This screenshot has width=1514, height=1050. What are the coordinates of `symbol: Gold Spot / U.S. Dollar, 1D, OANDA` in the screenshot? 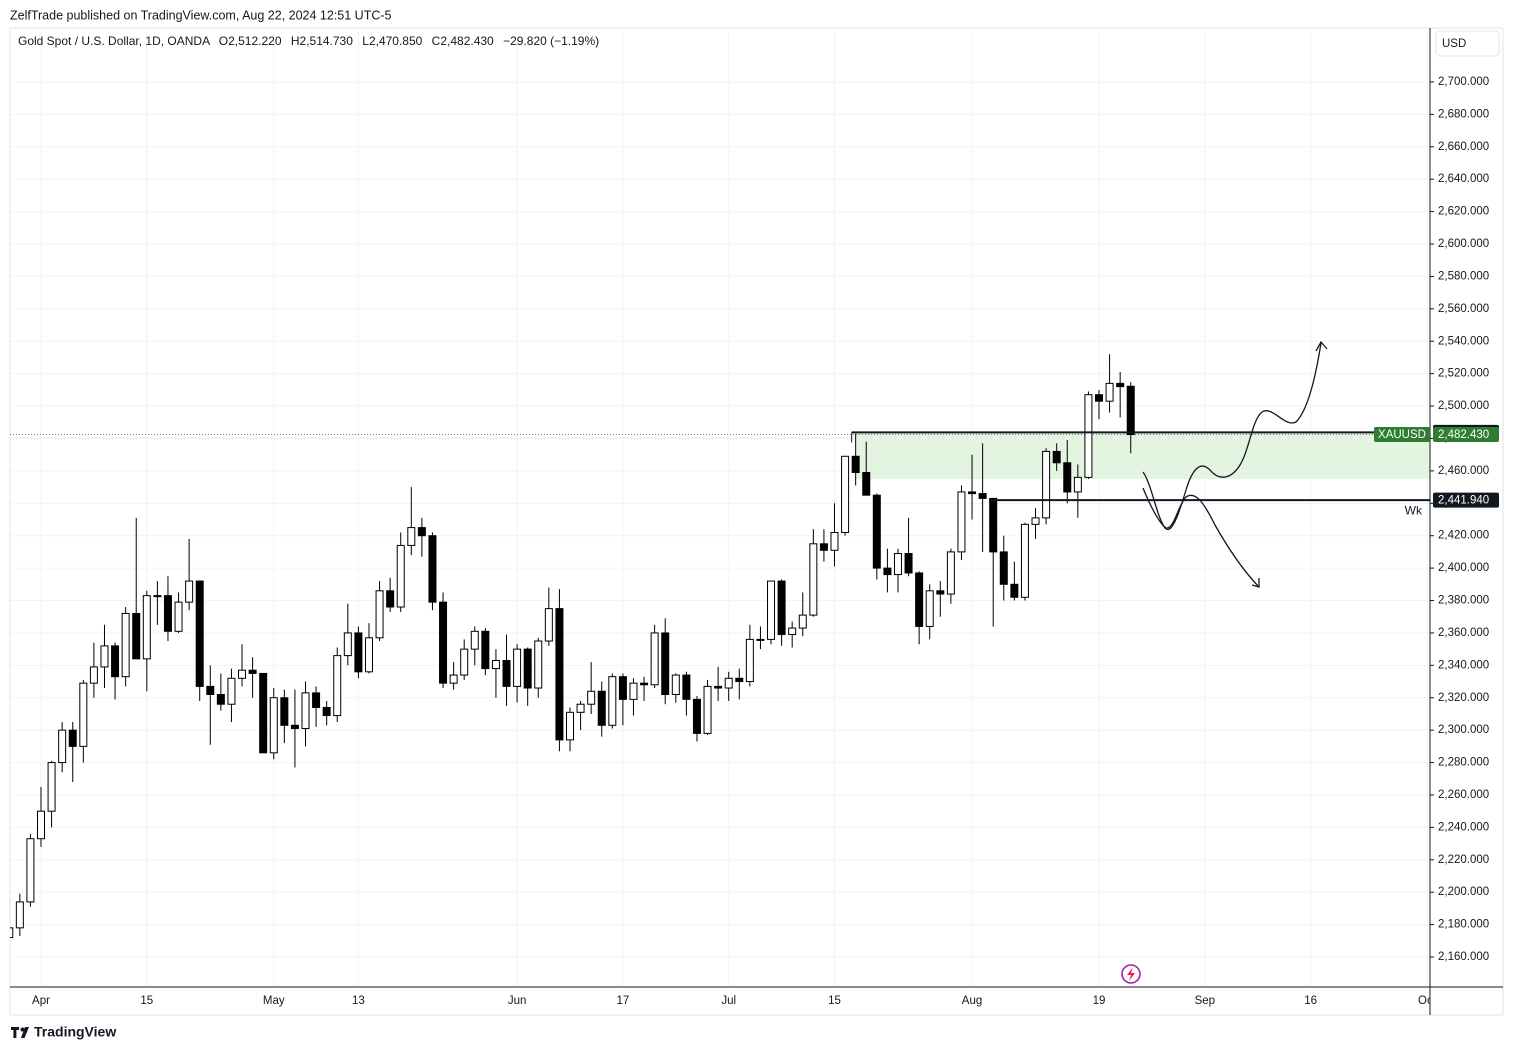 It's located at (114, 41).